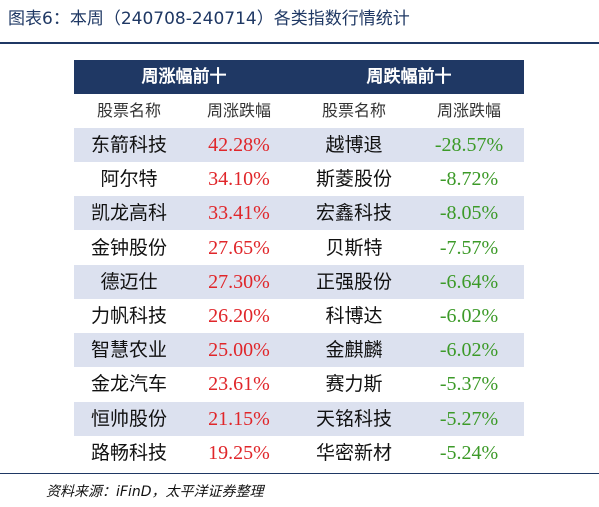  What do you see at coordinates (299, 453) in the screenshot?
I see `table-row: 路畅科技 19.25% 华密新材 -5.24%` at bounding box center [299, 453].